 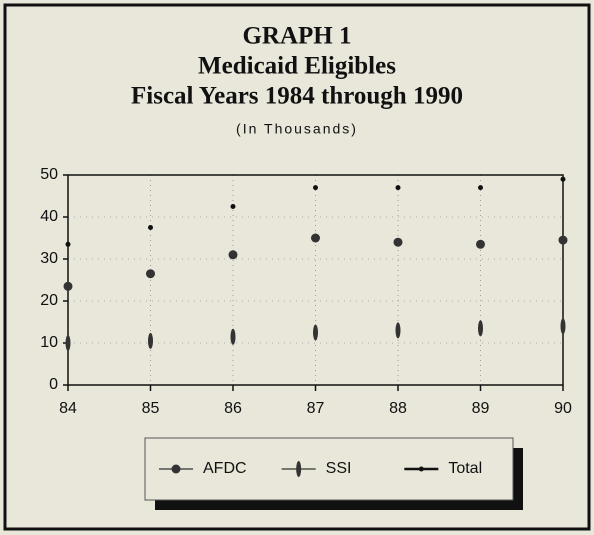 What do you see at coordinates (339, 468) in the screenshot?
I see `legend-label: SSI` at bounding box center [339, 468].